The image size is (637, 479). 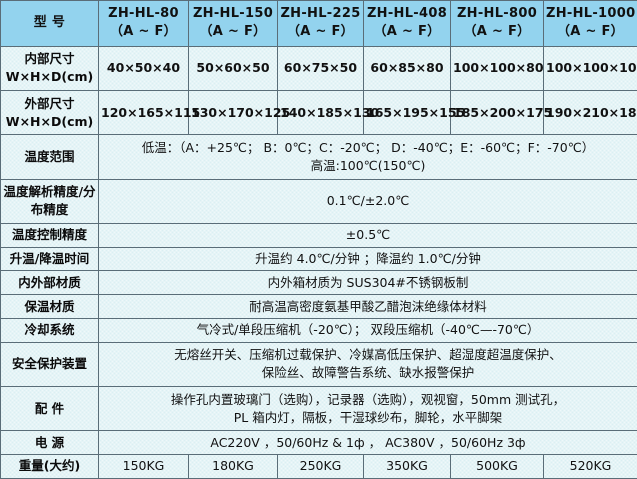 I want to click on header-cell-model-1: ZH-HL-80 （A ~ F）, so click(x=143, y=23).